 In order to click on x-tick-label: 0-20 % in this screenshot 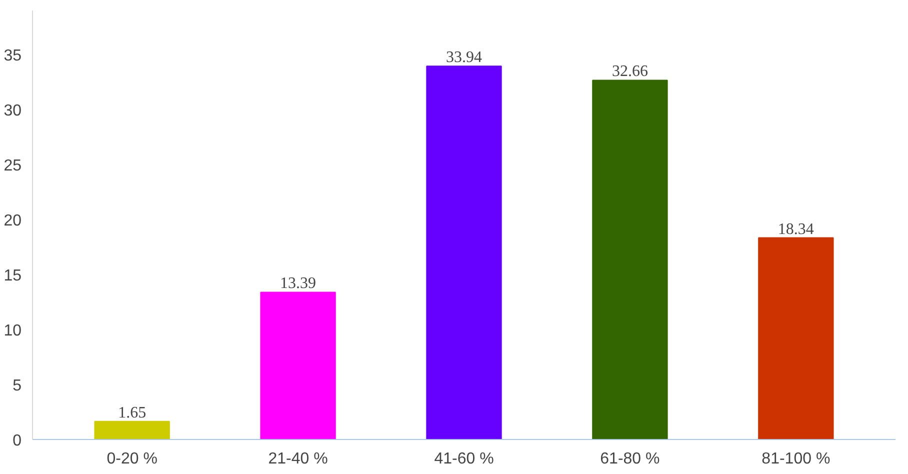, I will do `click(132, 459)`.